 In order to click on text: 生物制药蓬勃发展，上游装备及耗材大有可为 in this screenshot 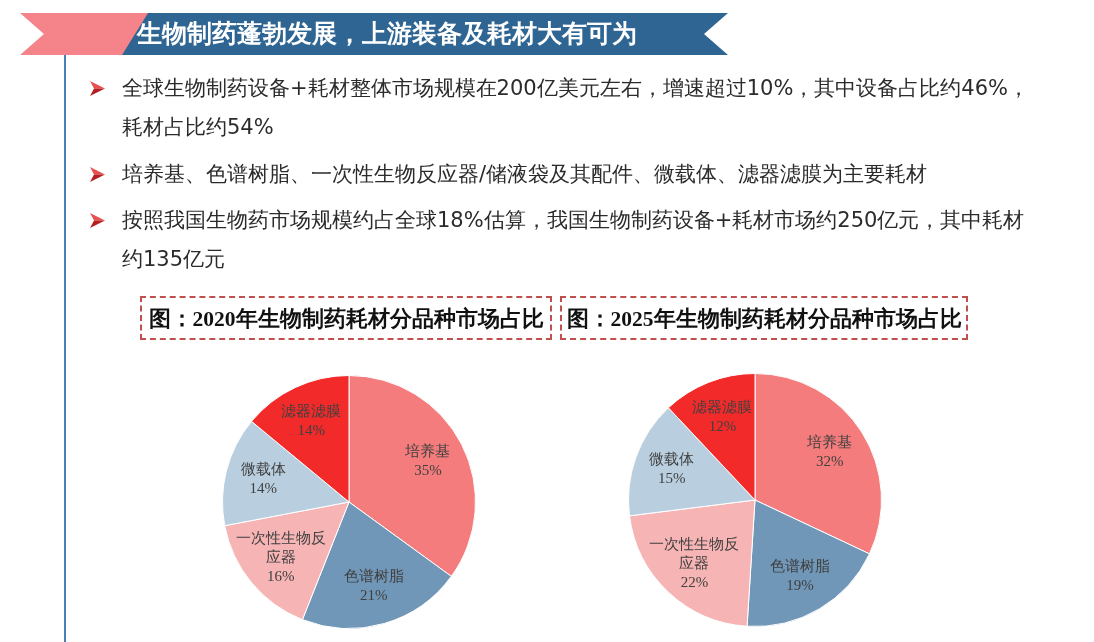, I will do `click(387, 34)`.